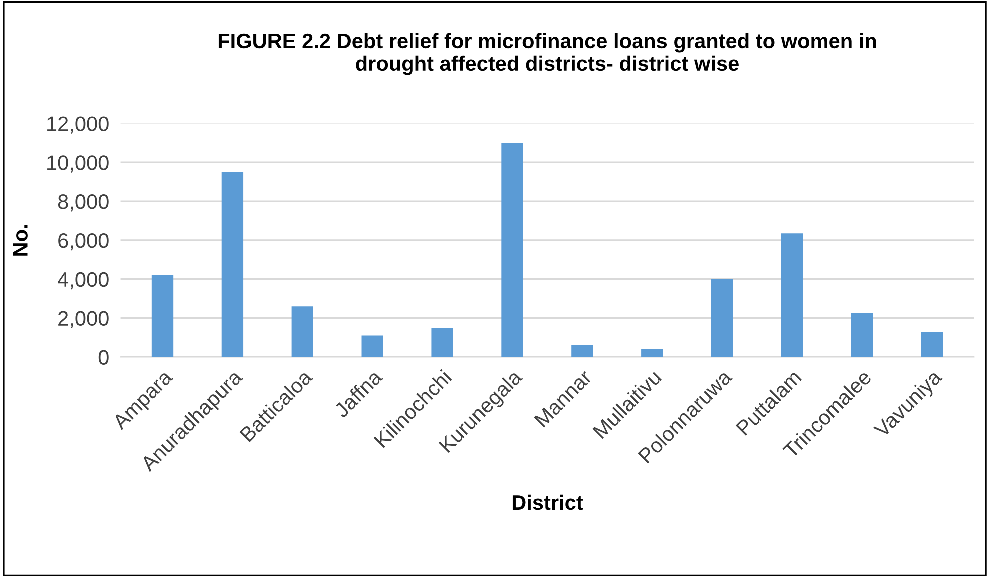  I want to click on y-tick-label: 0, so click(103, 357).